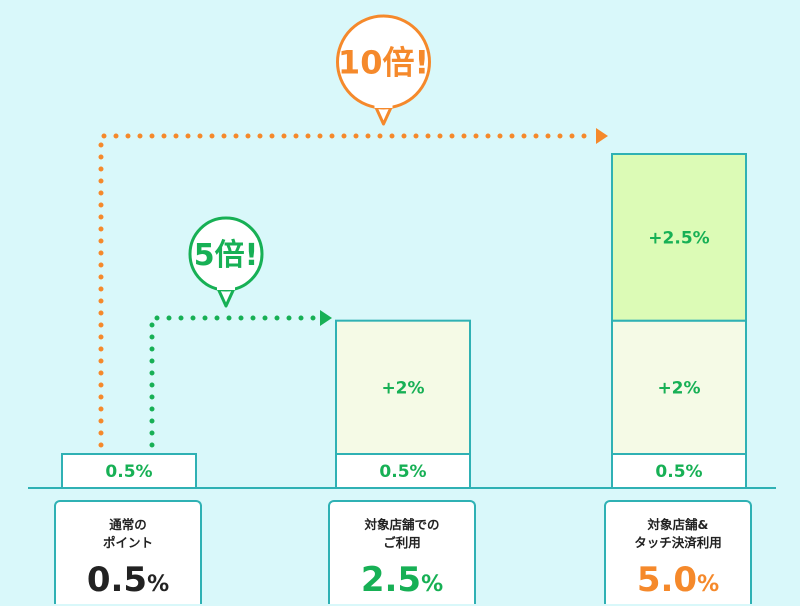  What do you see at coordinates (226, 255) in the screenshot?
I see `multiplier-label: 5倍!` at bounding box center [226, 255].